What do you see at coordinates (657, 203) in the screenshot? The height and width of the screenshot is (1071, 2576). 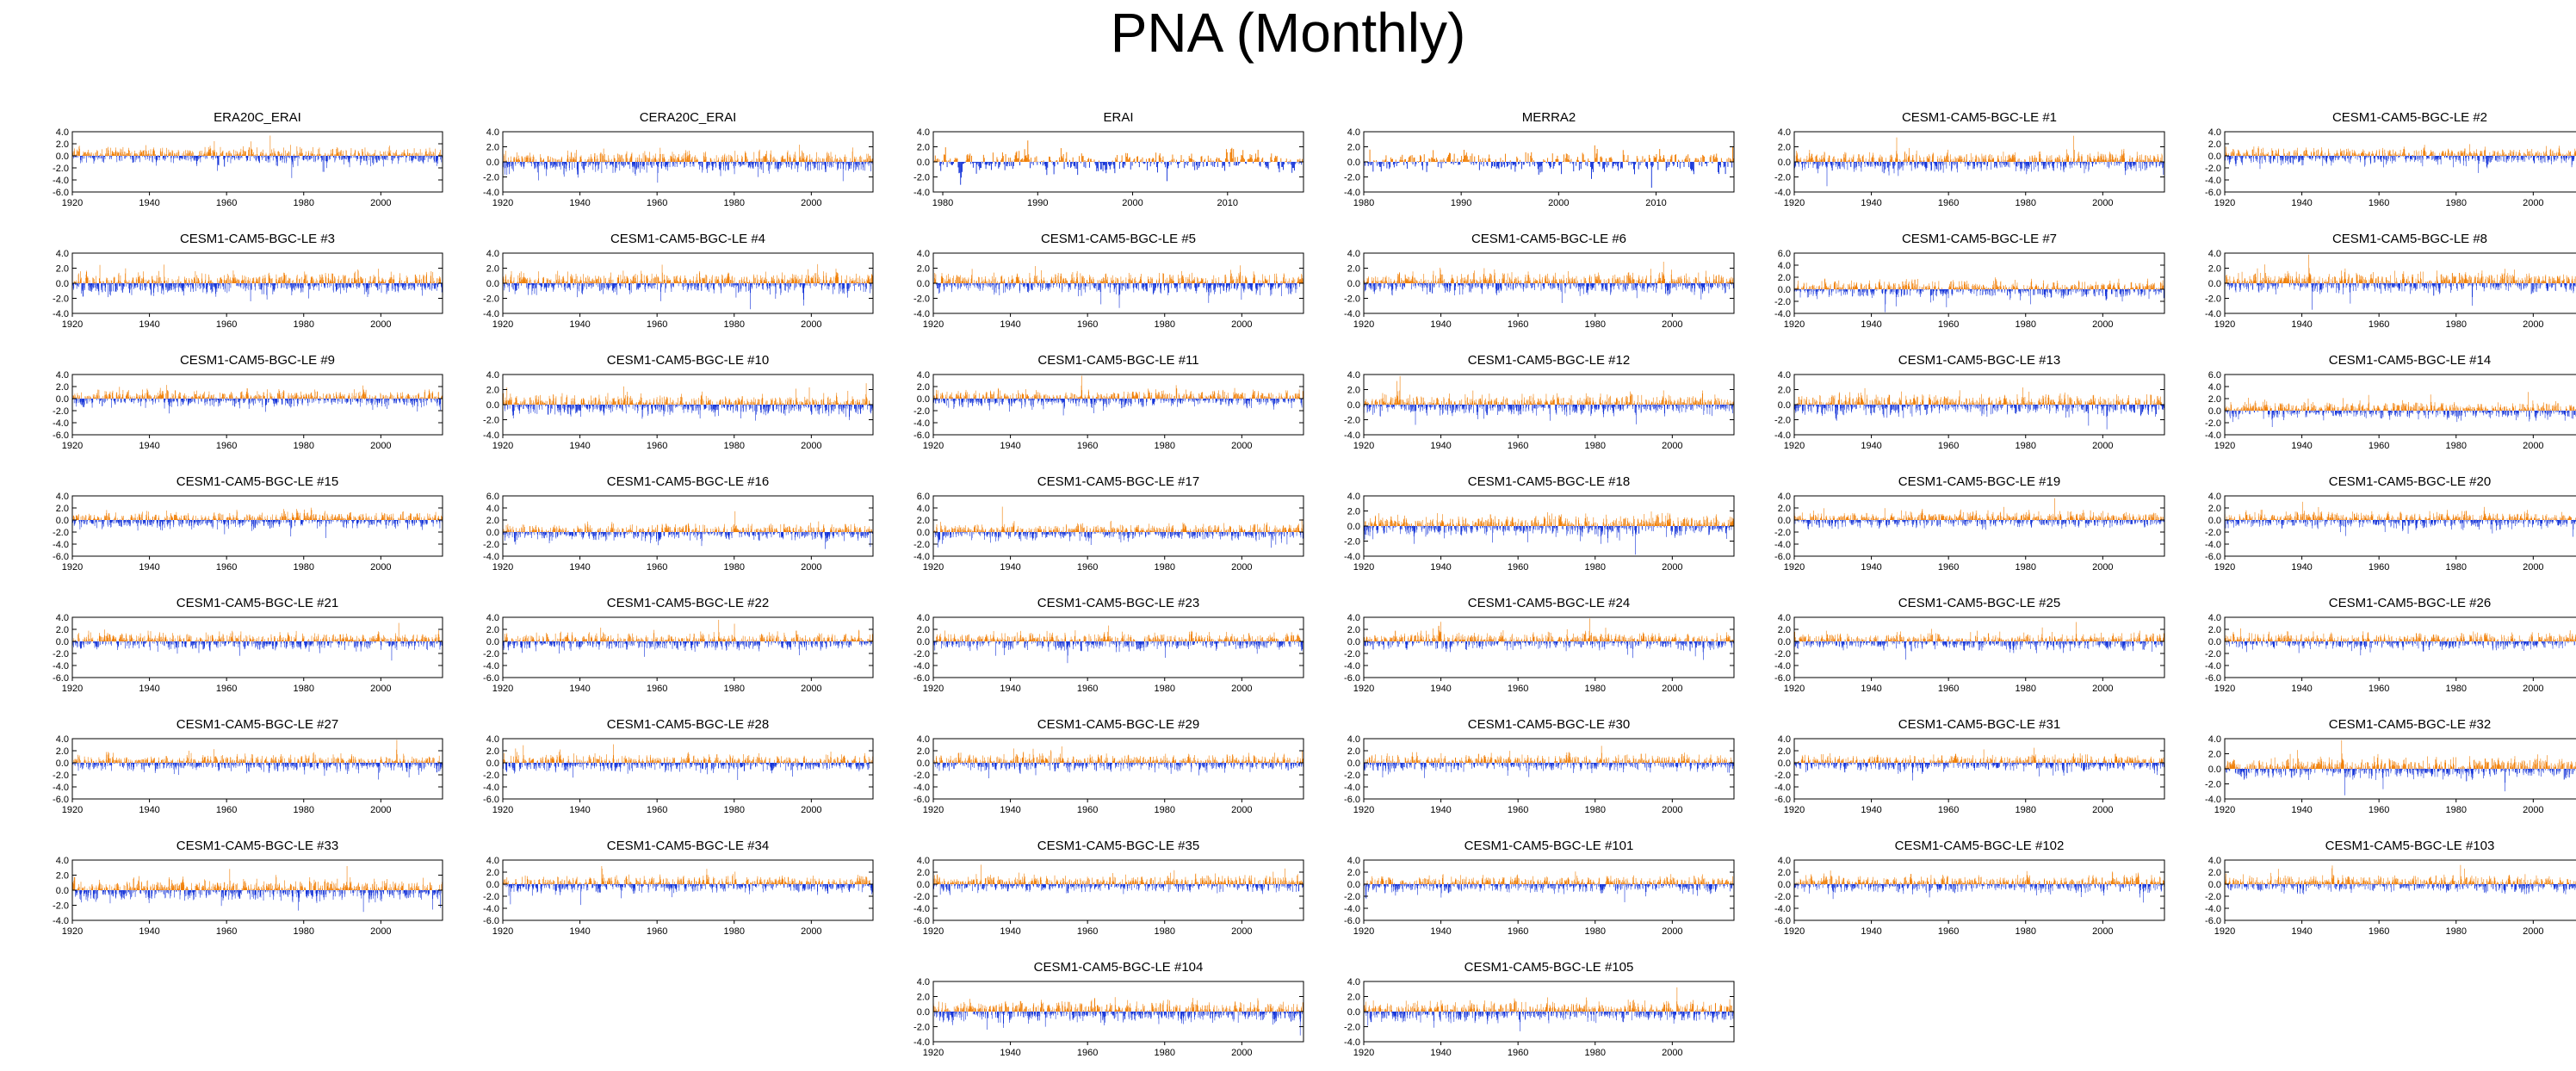 I see `x-tick-label: 1960` at bounding box center [657, 203].